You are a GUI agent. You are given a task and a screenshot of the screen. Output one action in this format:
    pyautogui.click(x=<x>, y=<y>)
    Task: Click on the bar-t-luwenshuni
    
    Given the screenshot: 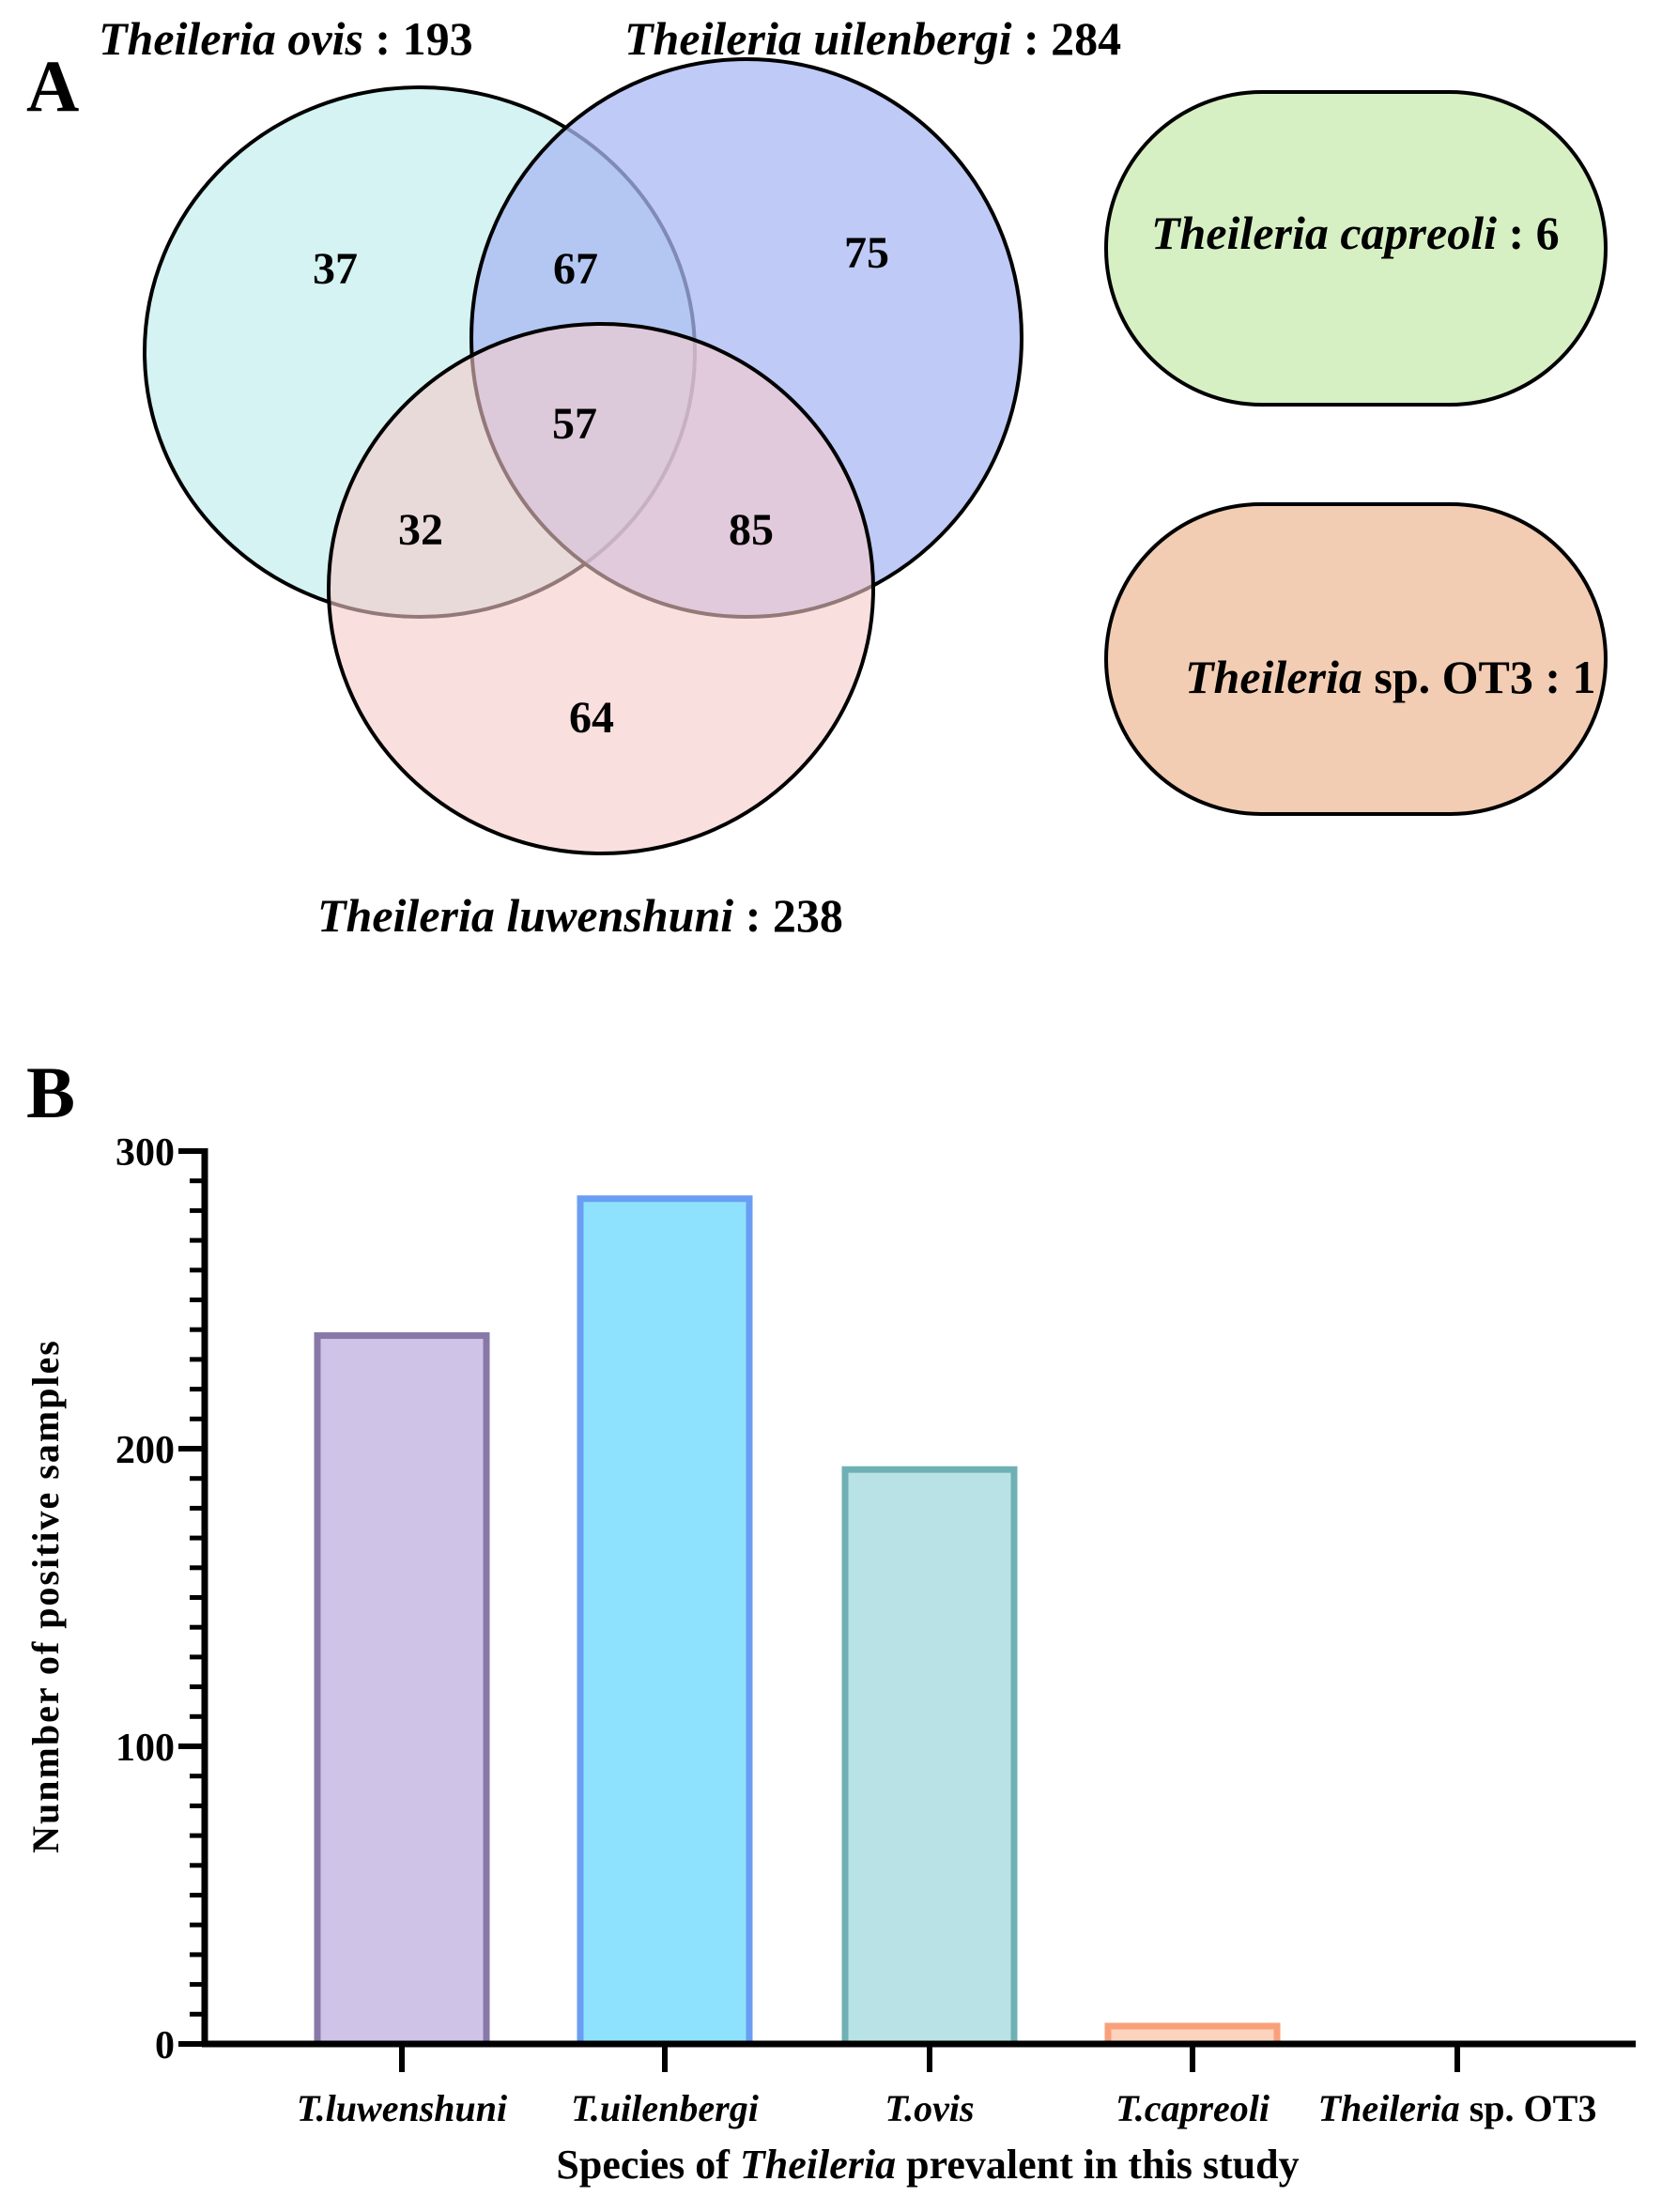 What is the action you would take?
    pyautogui.click(x=402, y=1690)
    